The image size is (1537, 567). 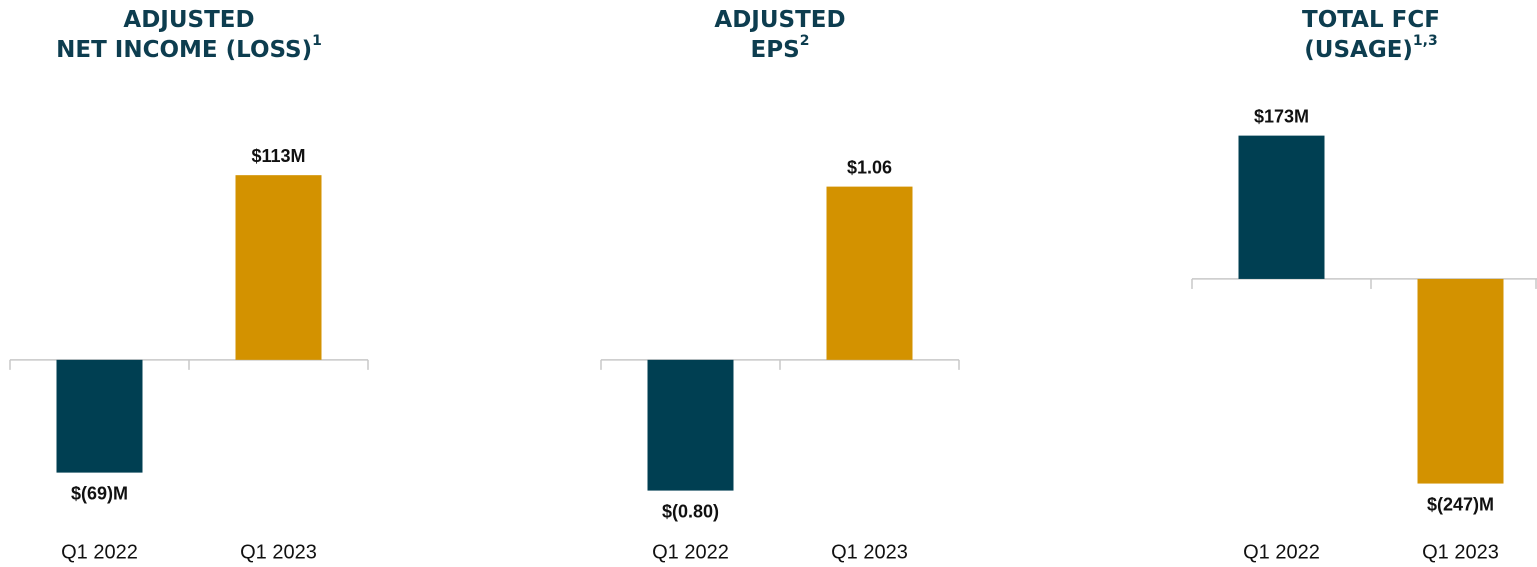 I want to click on title-superscript: 1, so click(x=317, y=41).